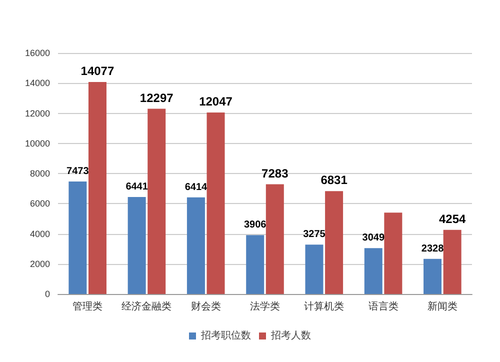  I want to click on data-label: 14077, so click(97, 71).